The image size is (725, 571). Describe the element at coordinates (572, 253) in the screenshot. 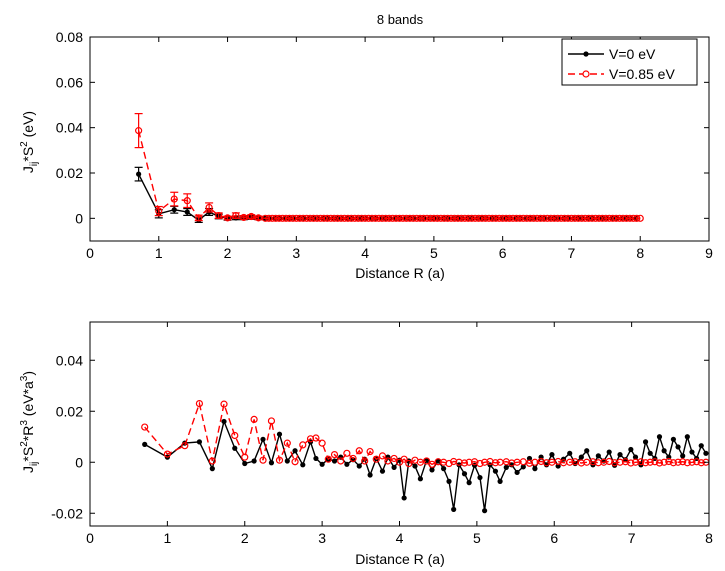

I see `x-tick-label: 7` at that location.